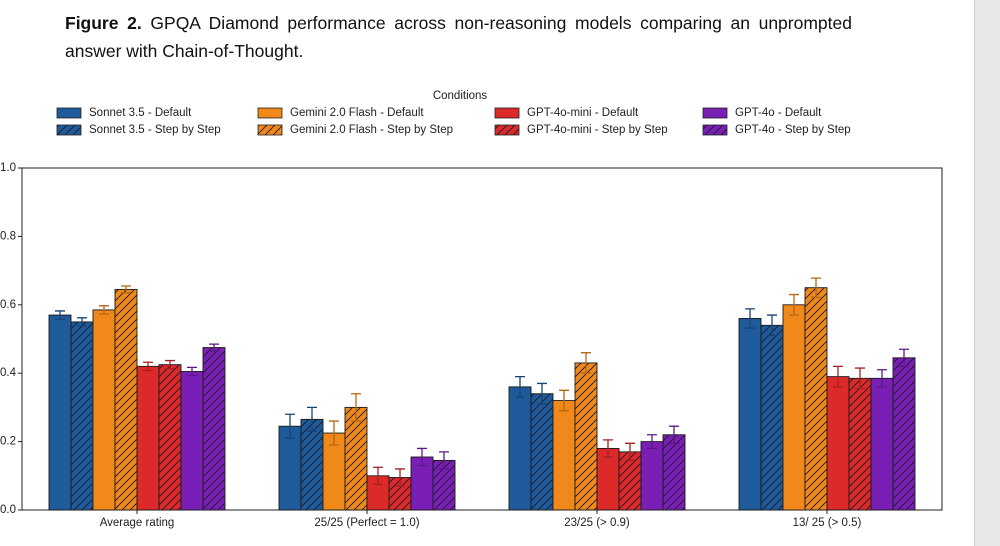 This screenshot has width=1000, height=546. I want to click on y-tick-label: 0.0, so click(8, 510).